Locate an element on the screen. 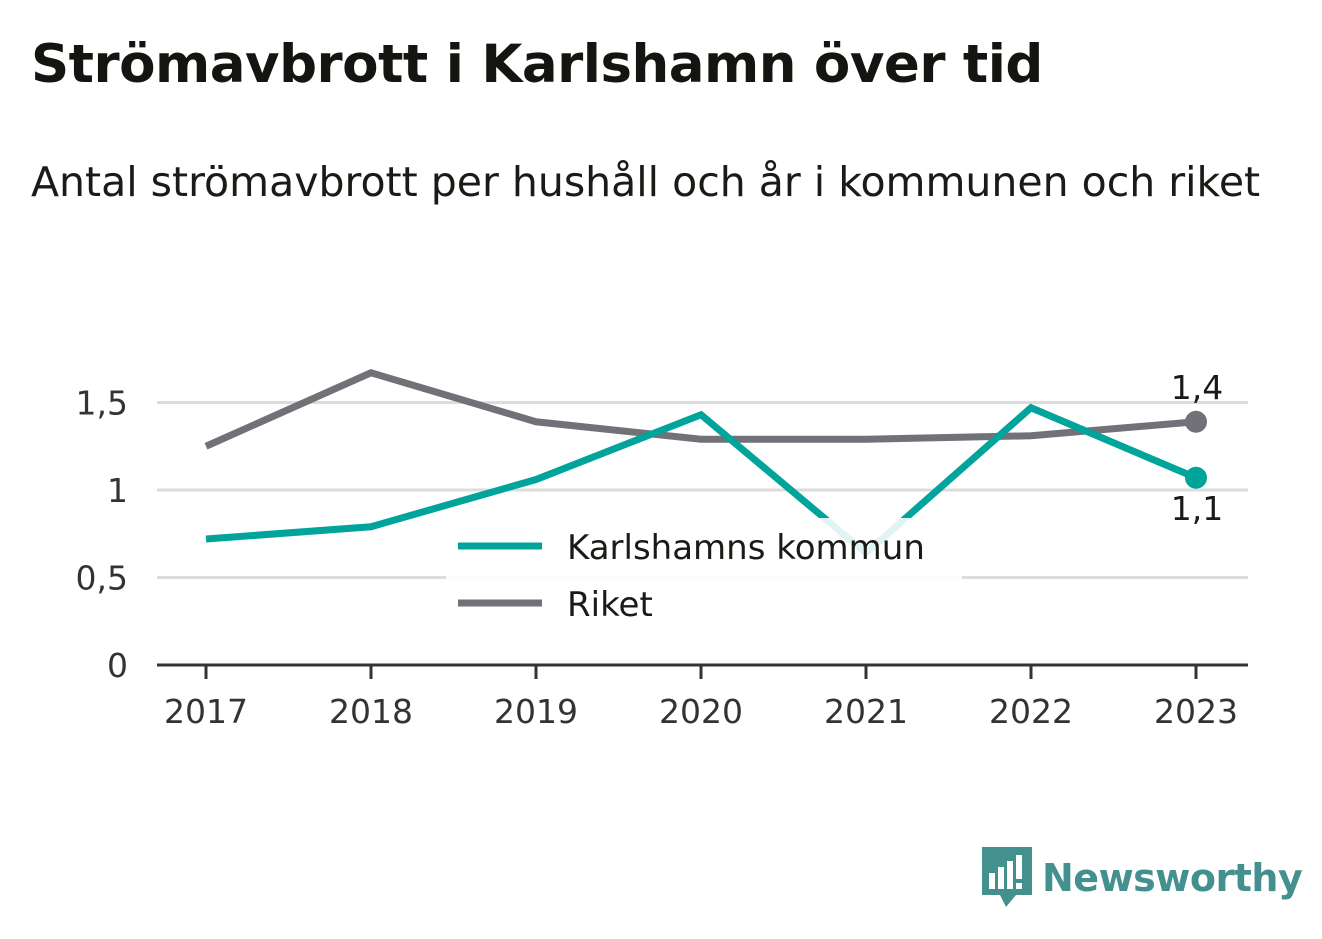  x-tick-label: 2022 is located at coordinates (1031, 711).